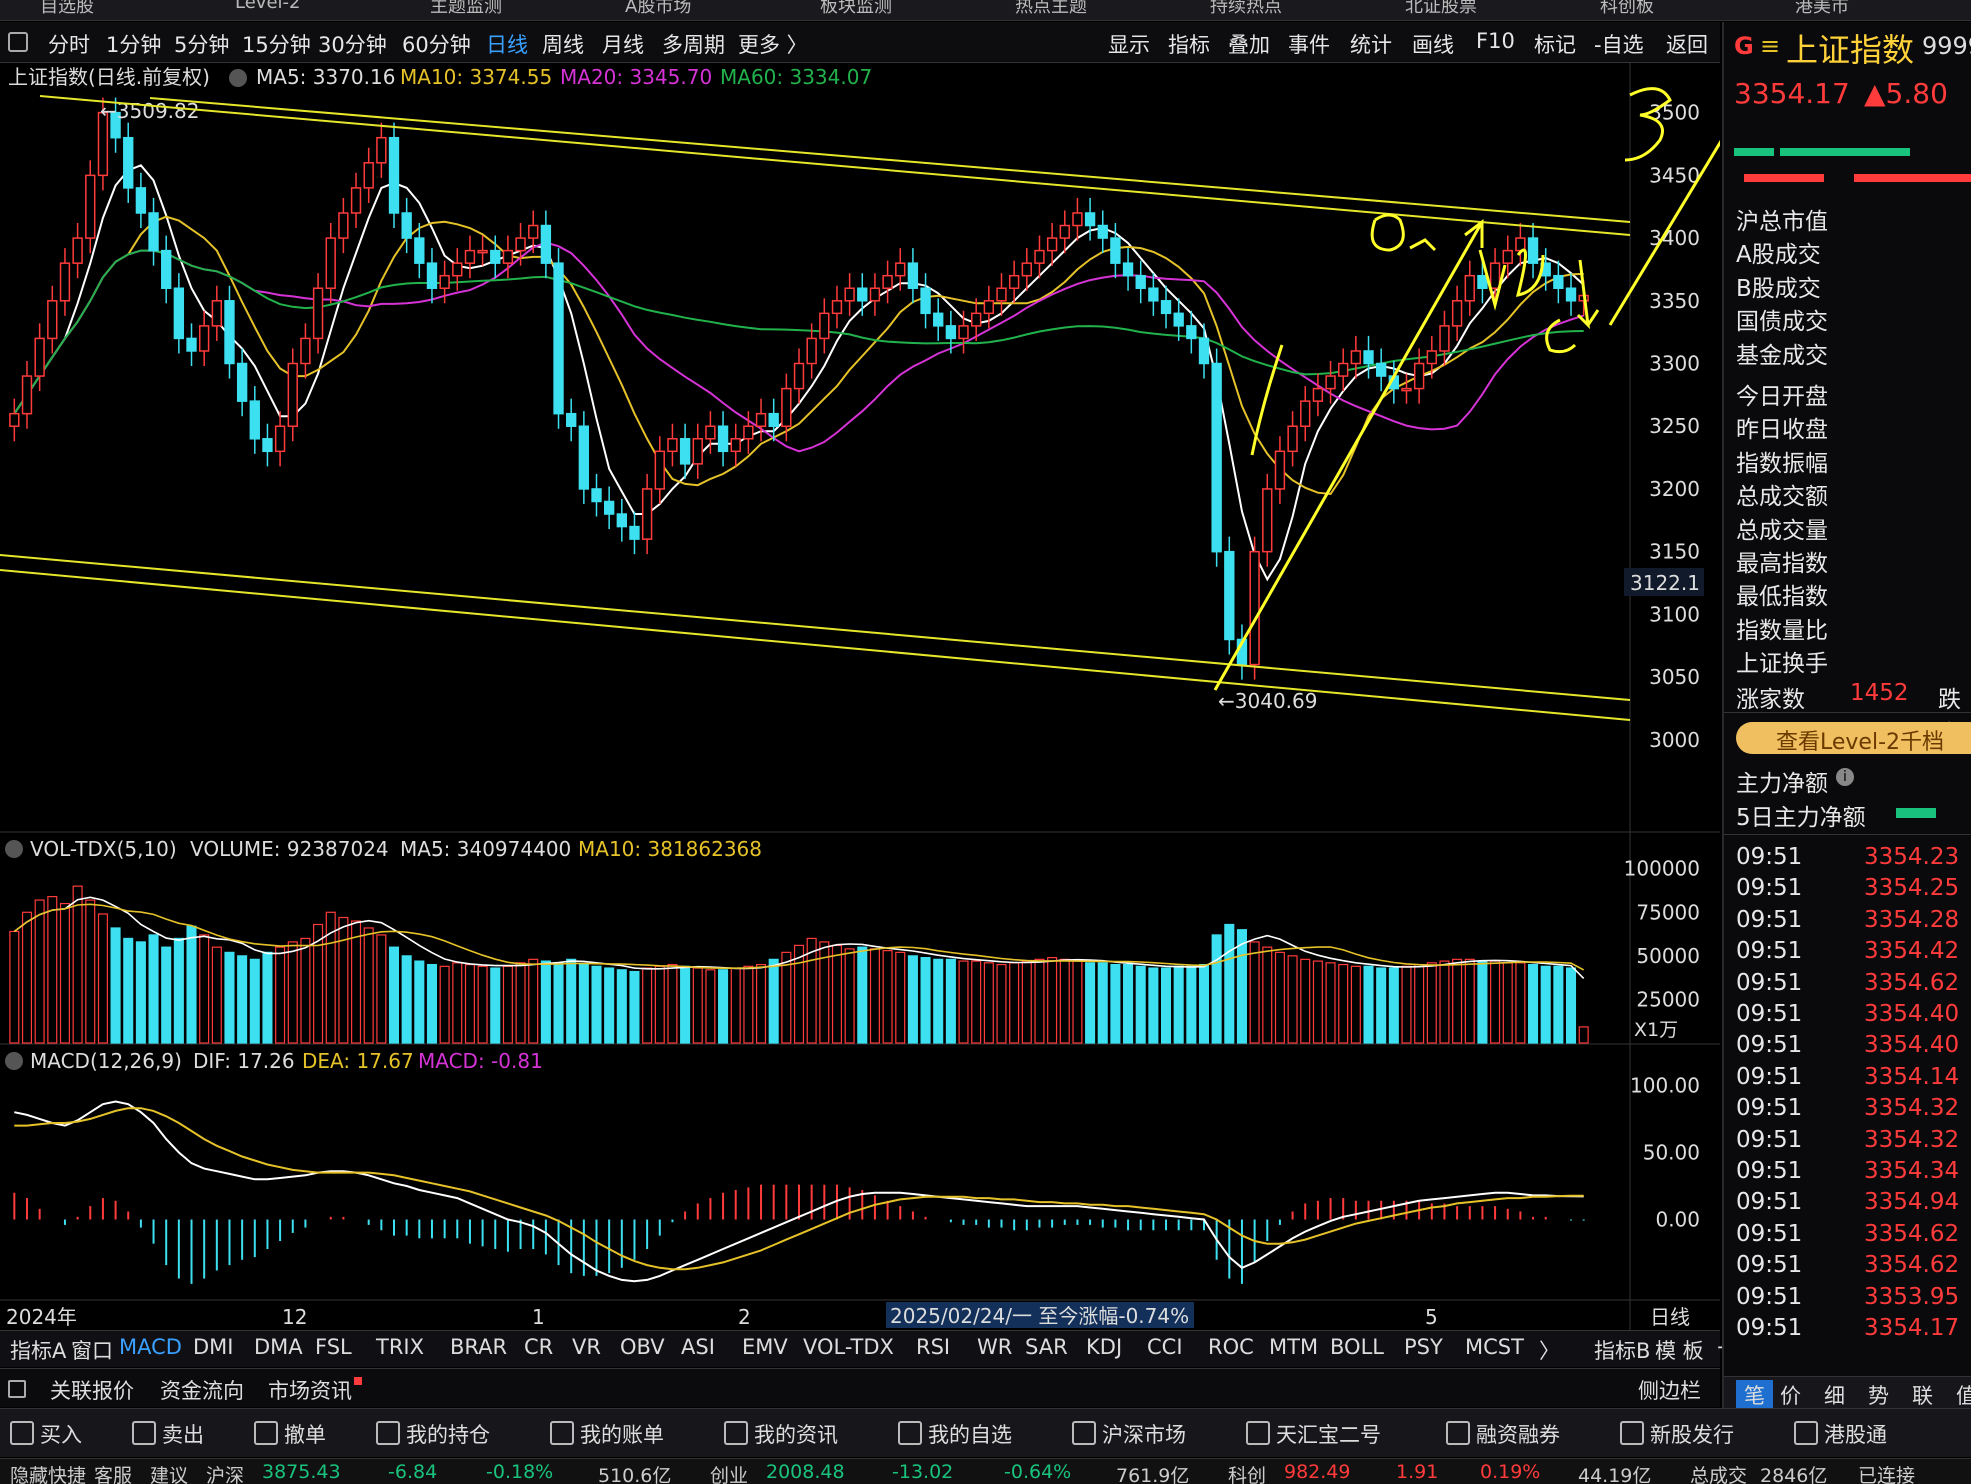 The height and width of the screenshot is (1484, 1971). I want to click on tool-8: -自选, so click(1619, 45).